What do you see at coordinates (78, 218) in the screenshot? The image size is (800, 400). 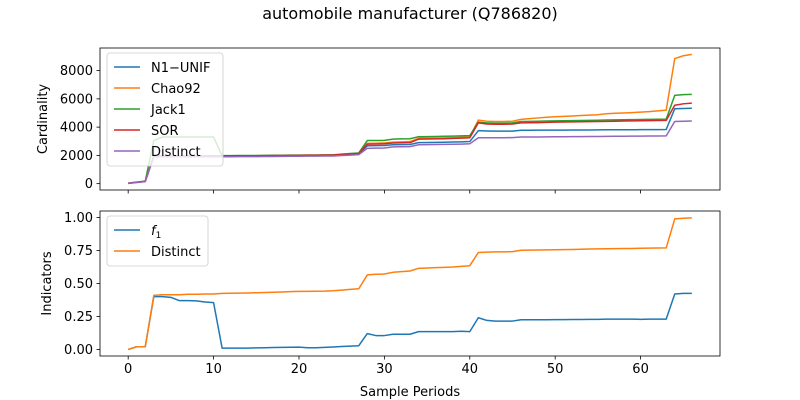 I see `indicators-y-tick-label: 1.00` at bounding box center [78, 218].